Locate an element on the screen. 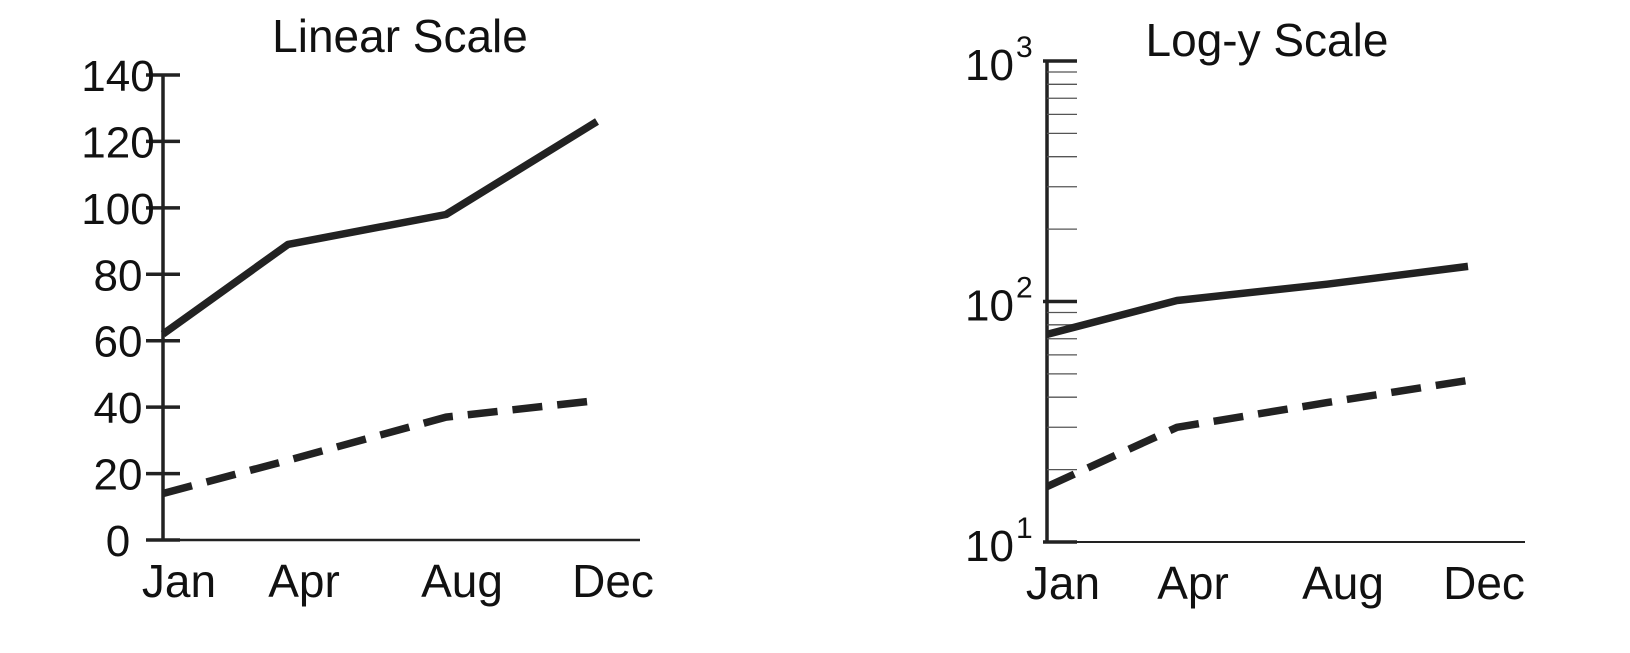 Image resolution: width=1630 pixels, height=653 pixels. y-tick-label: 100 is located at coordinates (117, 209).